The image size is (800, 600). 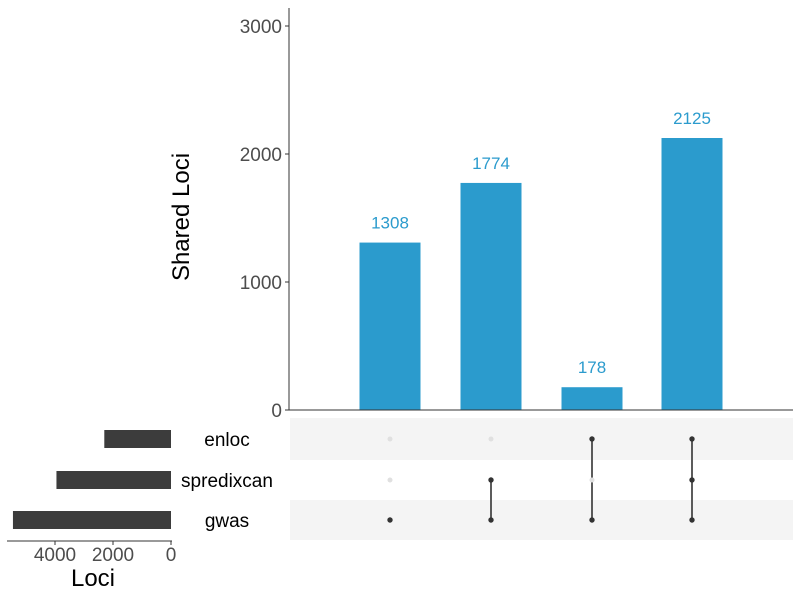 What do you see at coordinates (171, 555) in the screenshot?
I see `set-x-tick-label: 0` at bounding box center [171, 555].